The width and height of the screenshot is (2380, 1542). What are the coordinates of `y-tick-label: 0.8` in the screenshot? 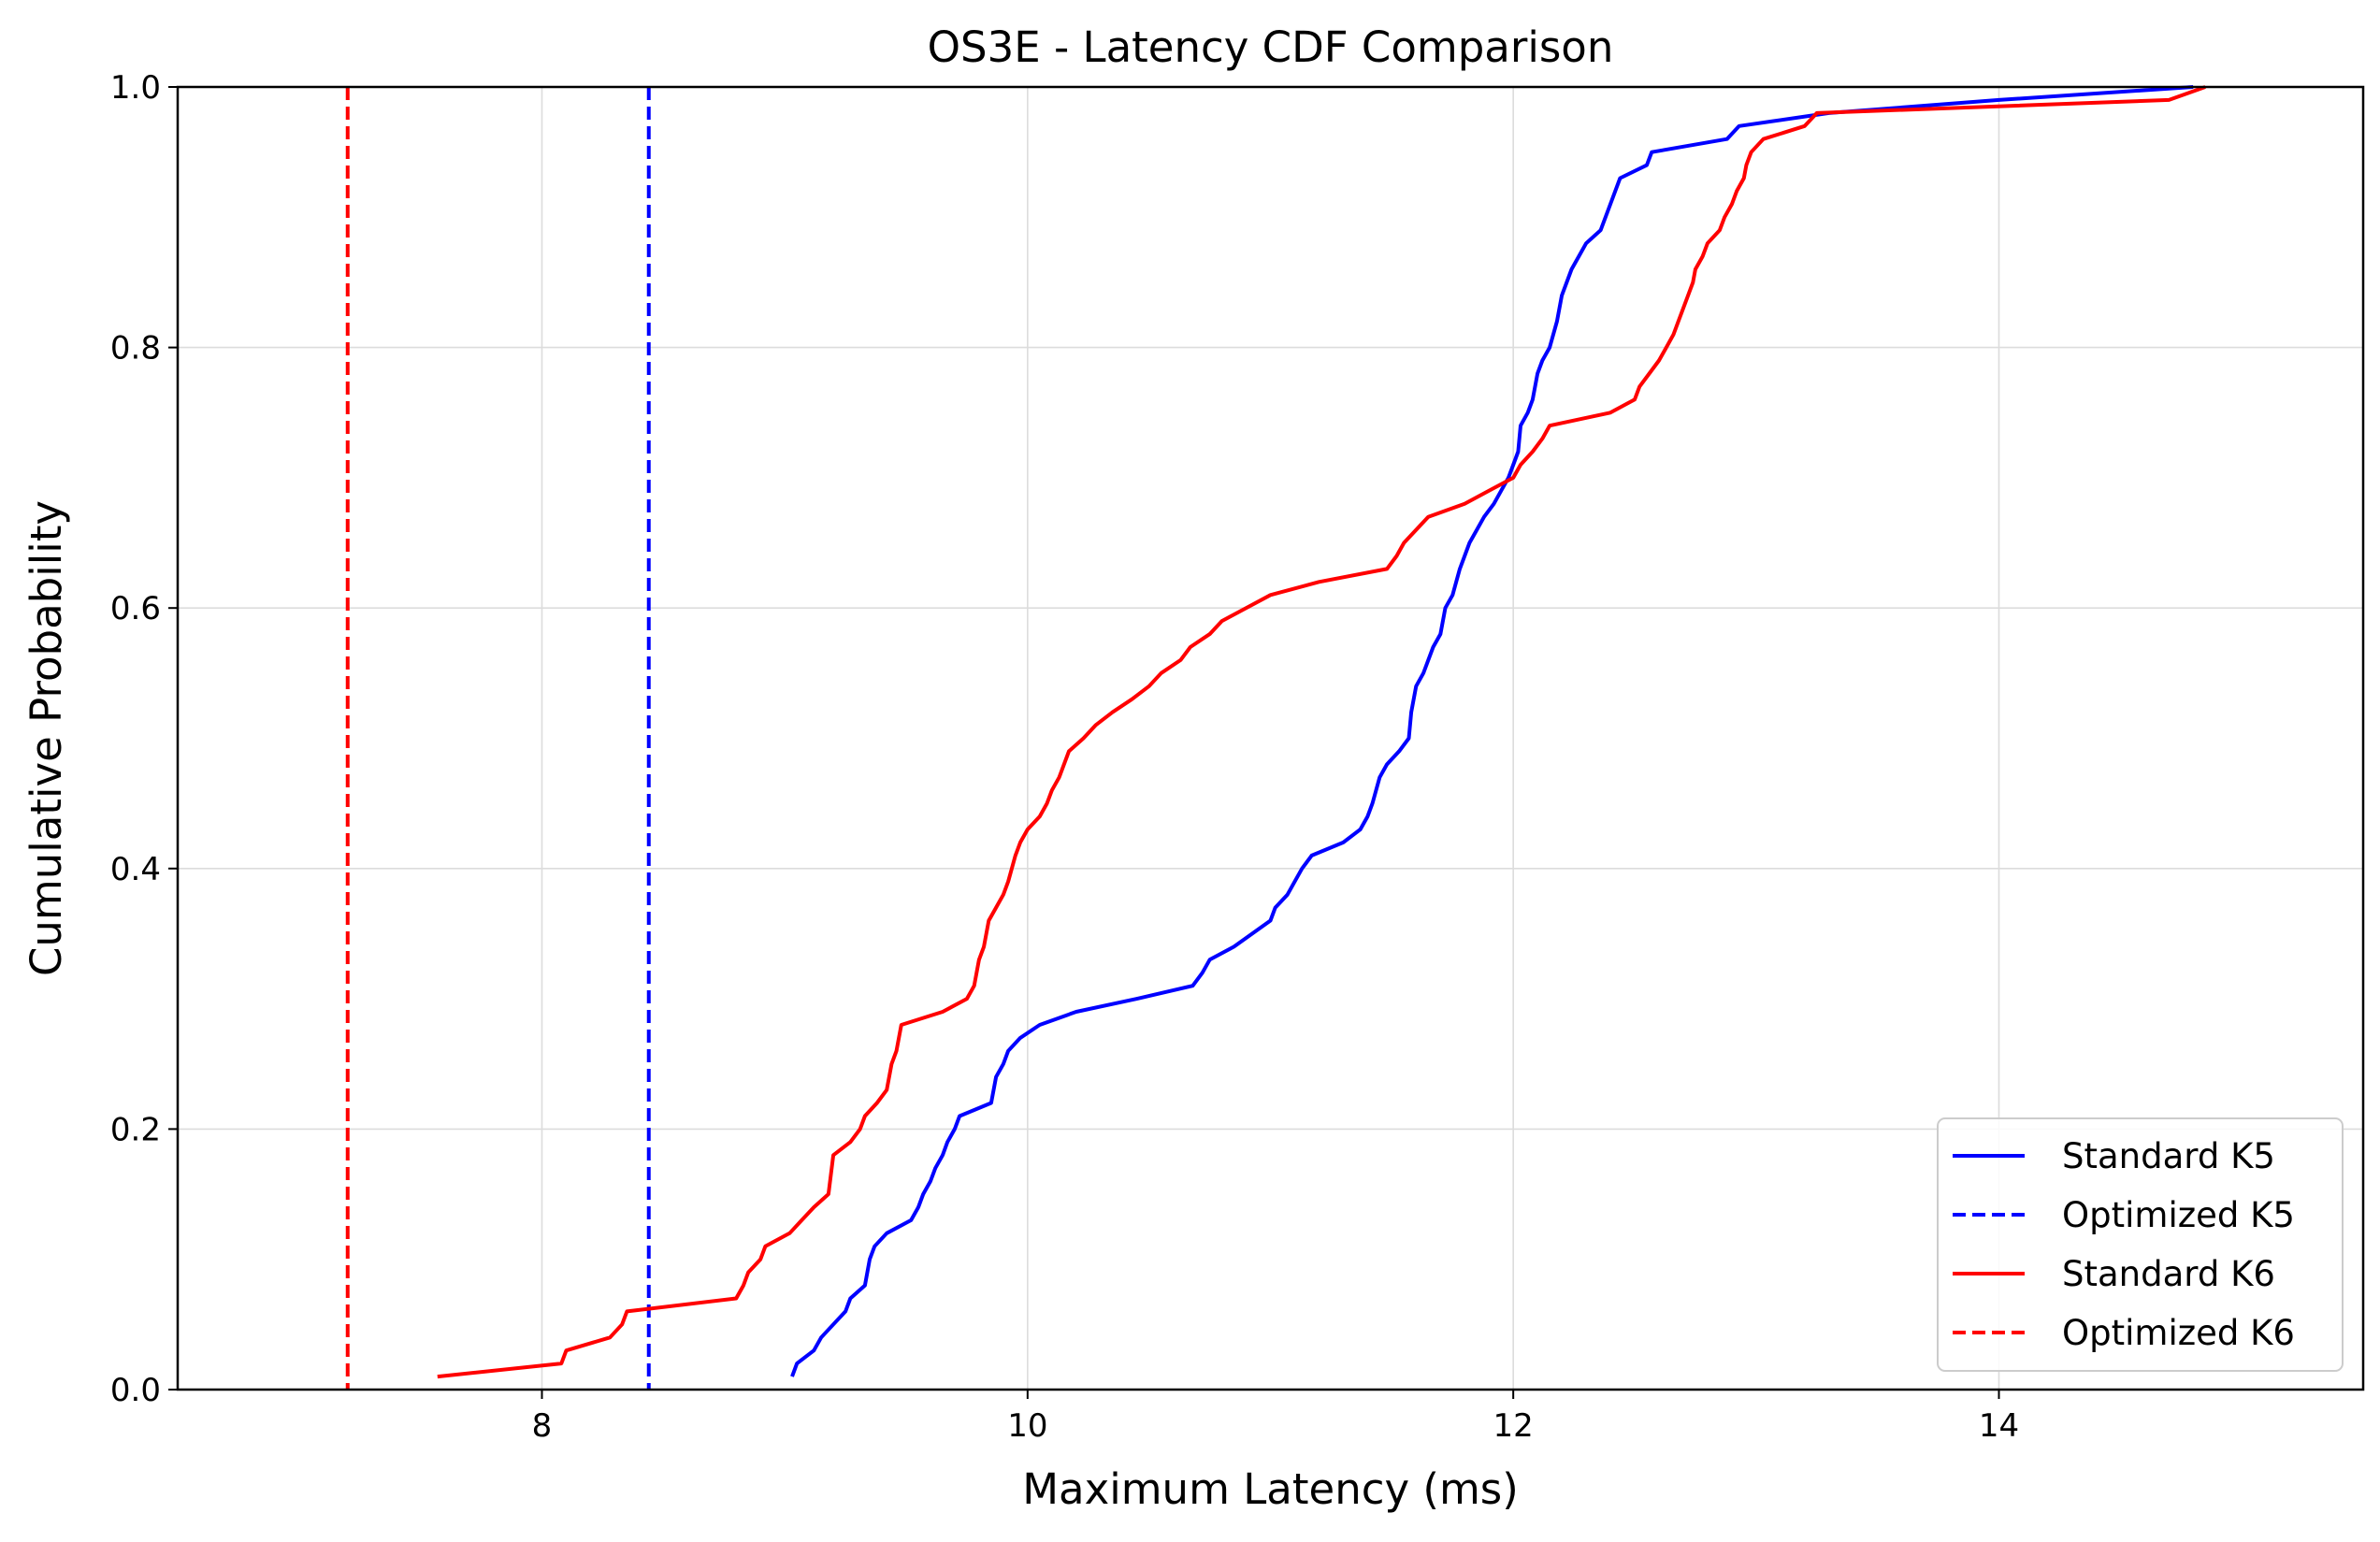 It's located at (135, 348).